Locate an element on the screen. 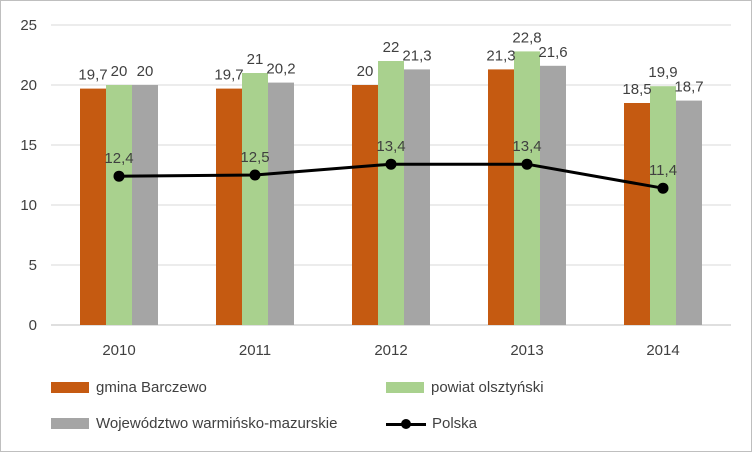 Image resolution: width=752 pixels, height=452 pixels. y-tick-label: 5 is located at coordinates (33, 265).